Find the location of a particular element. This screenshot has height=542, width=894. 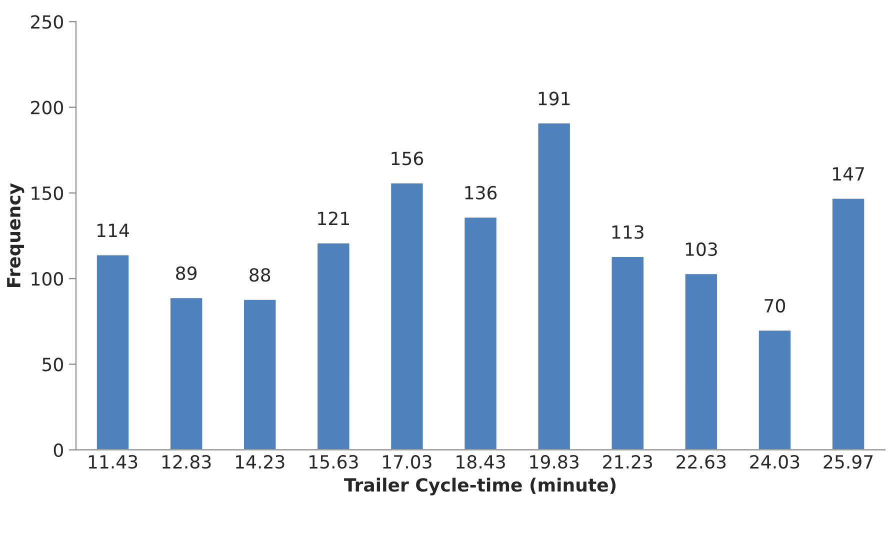

x-tick-label: 12.83 is located at coordinates (186, 462).